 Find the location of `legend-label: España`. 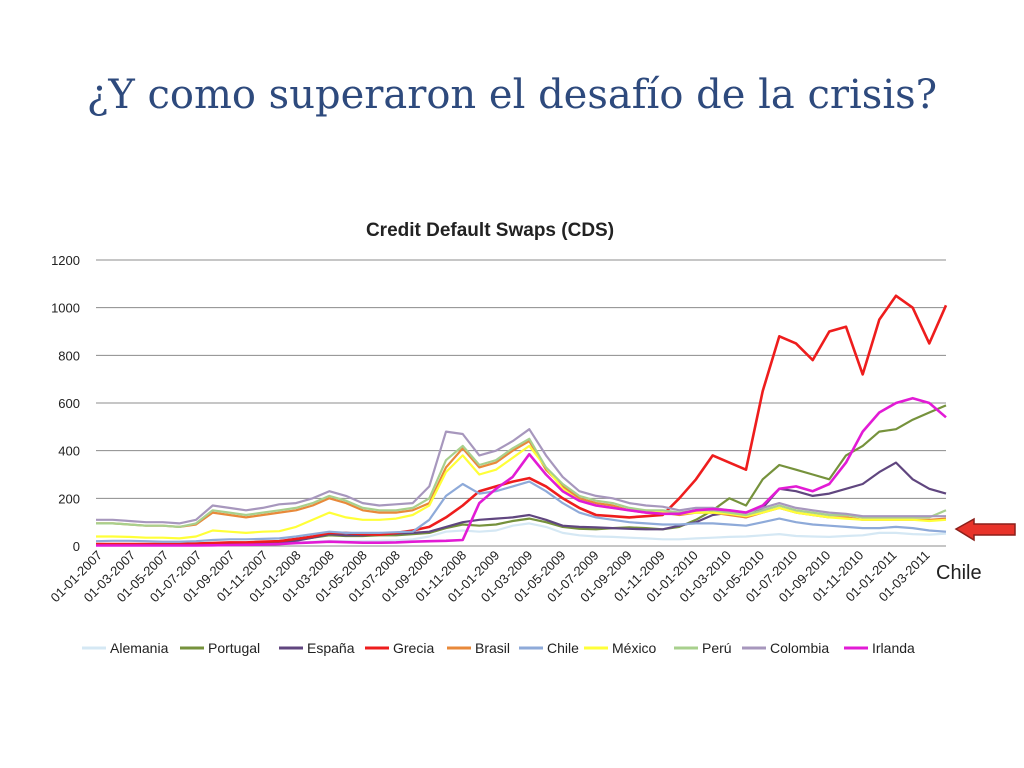

legend-label: España is located at coordinates (331, 648).